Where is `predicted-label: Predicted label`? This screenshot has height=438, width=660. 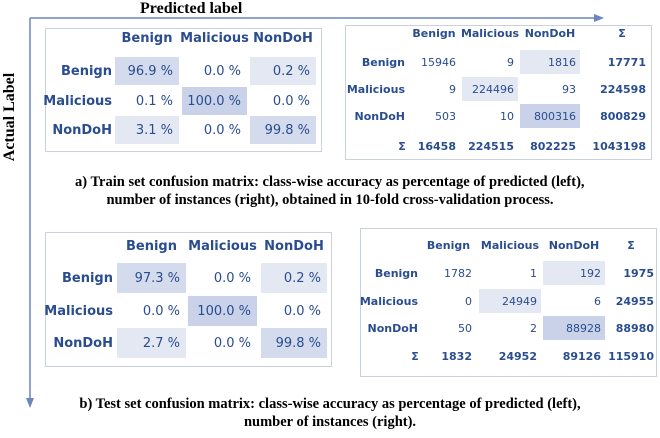
predicted-label: Predicted label is located at coordinates (191, 8).